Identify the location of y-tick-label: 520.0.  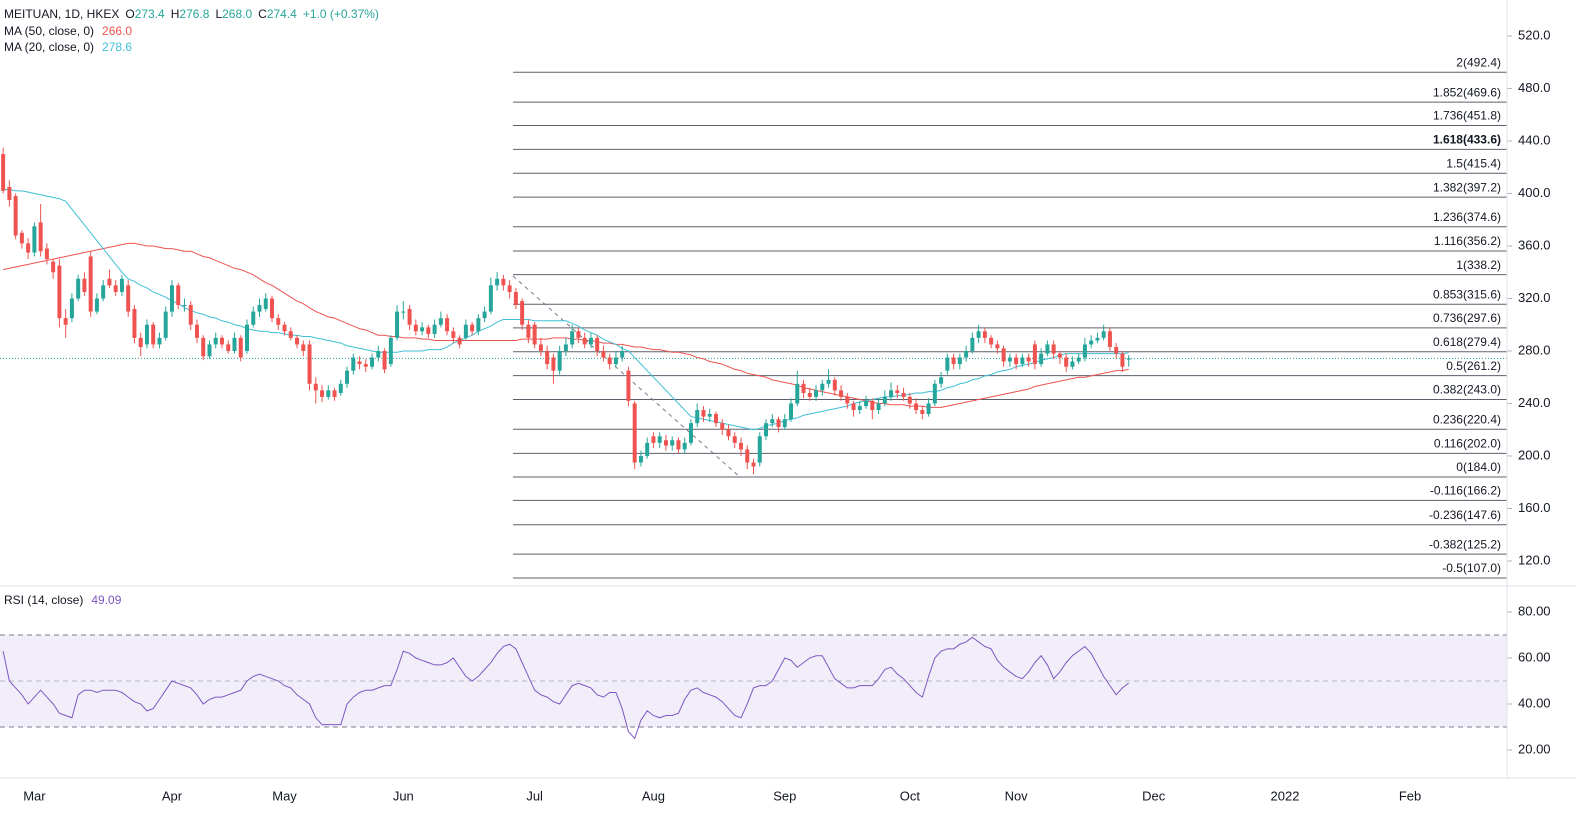
(1534, 34).